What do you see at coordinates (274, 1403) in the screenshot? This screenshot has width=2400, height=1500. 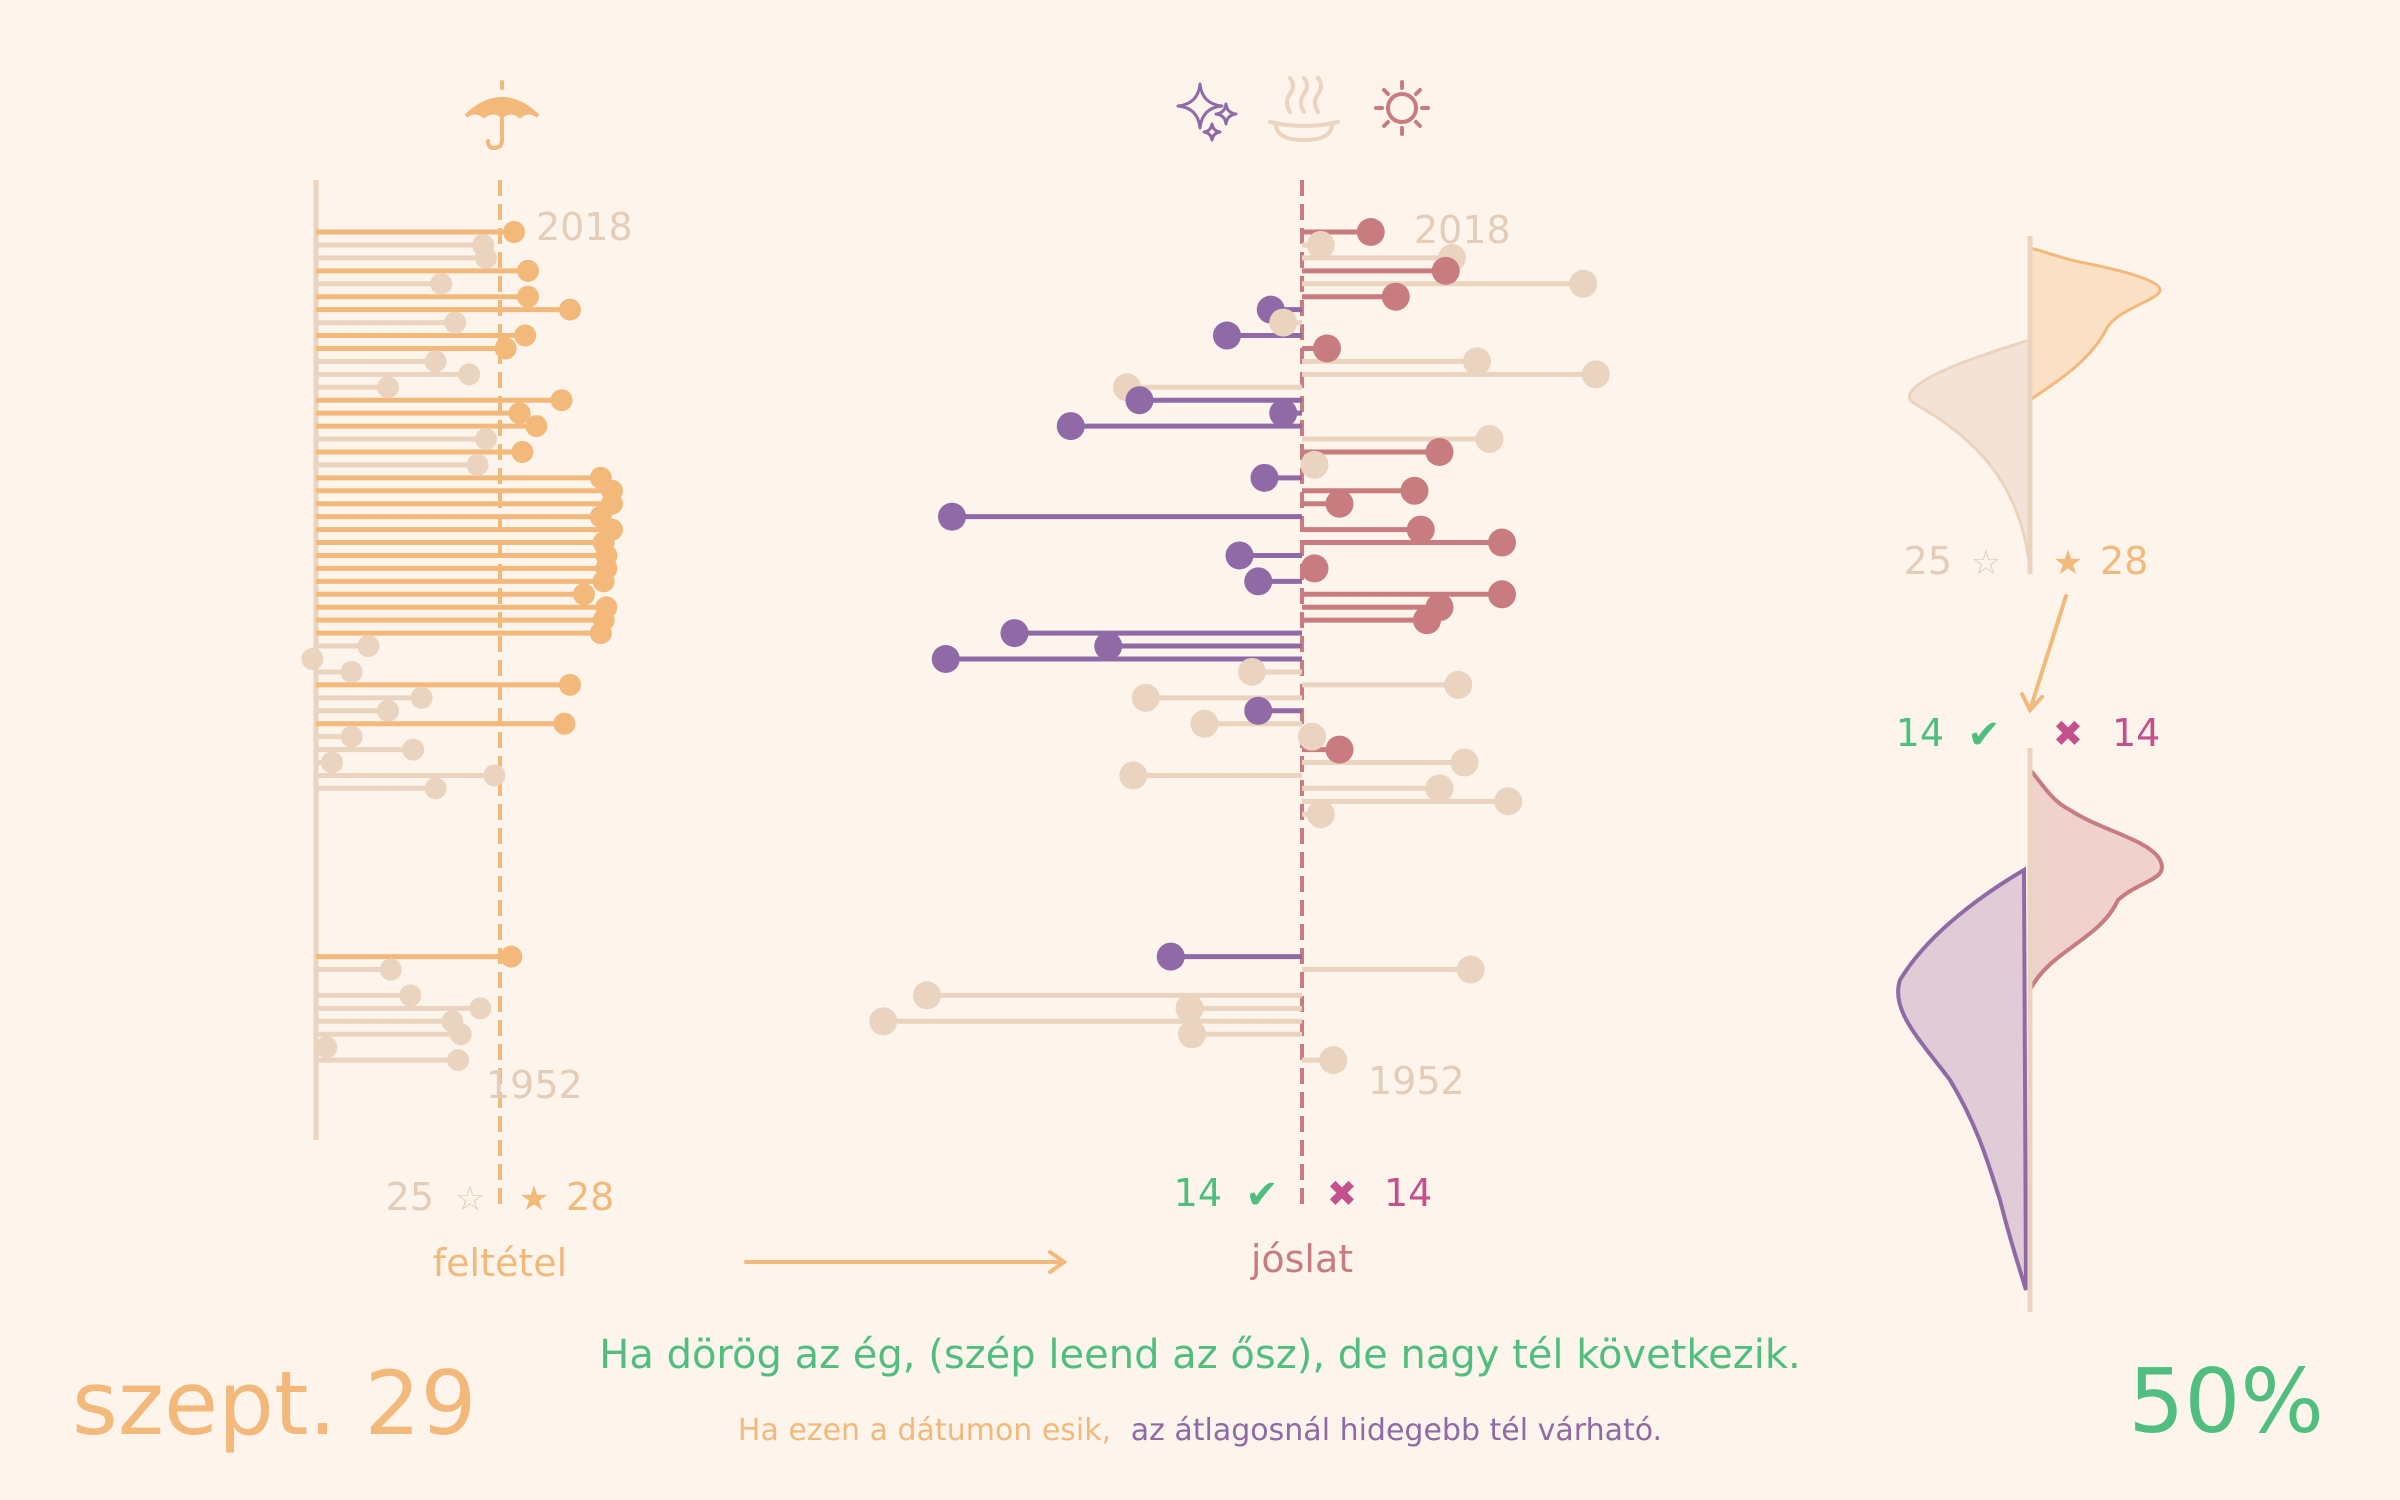 I see `date-title: szept. 29` at bounding box center [274, 1403].